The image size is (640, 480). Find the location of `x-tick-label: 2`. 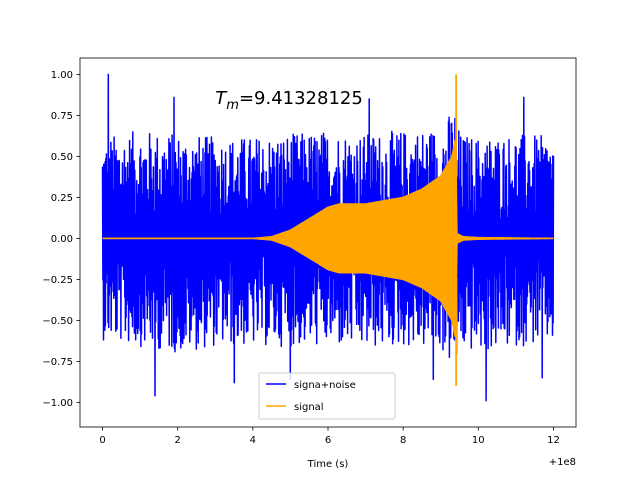

x-tick-label: 2 is located at coordinates (178, 440).